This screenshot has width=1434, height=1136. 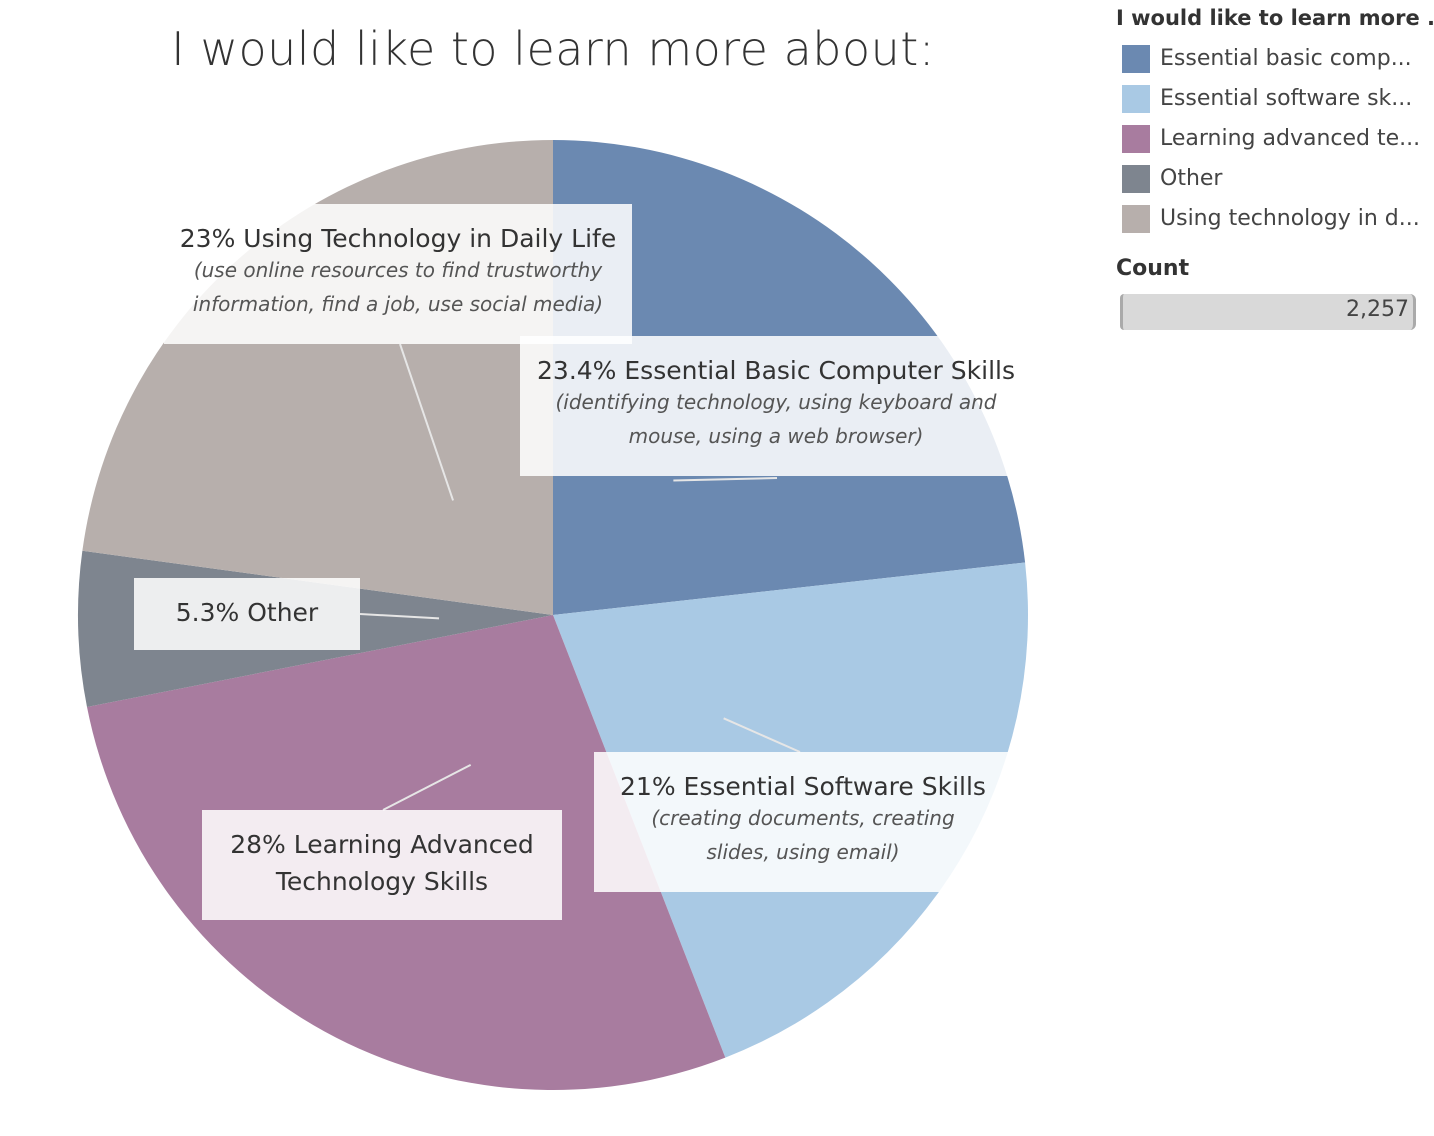 I want to click on leader-line-other, so click(x=399, y=616).